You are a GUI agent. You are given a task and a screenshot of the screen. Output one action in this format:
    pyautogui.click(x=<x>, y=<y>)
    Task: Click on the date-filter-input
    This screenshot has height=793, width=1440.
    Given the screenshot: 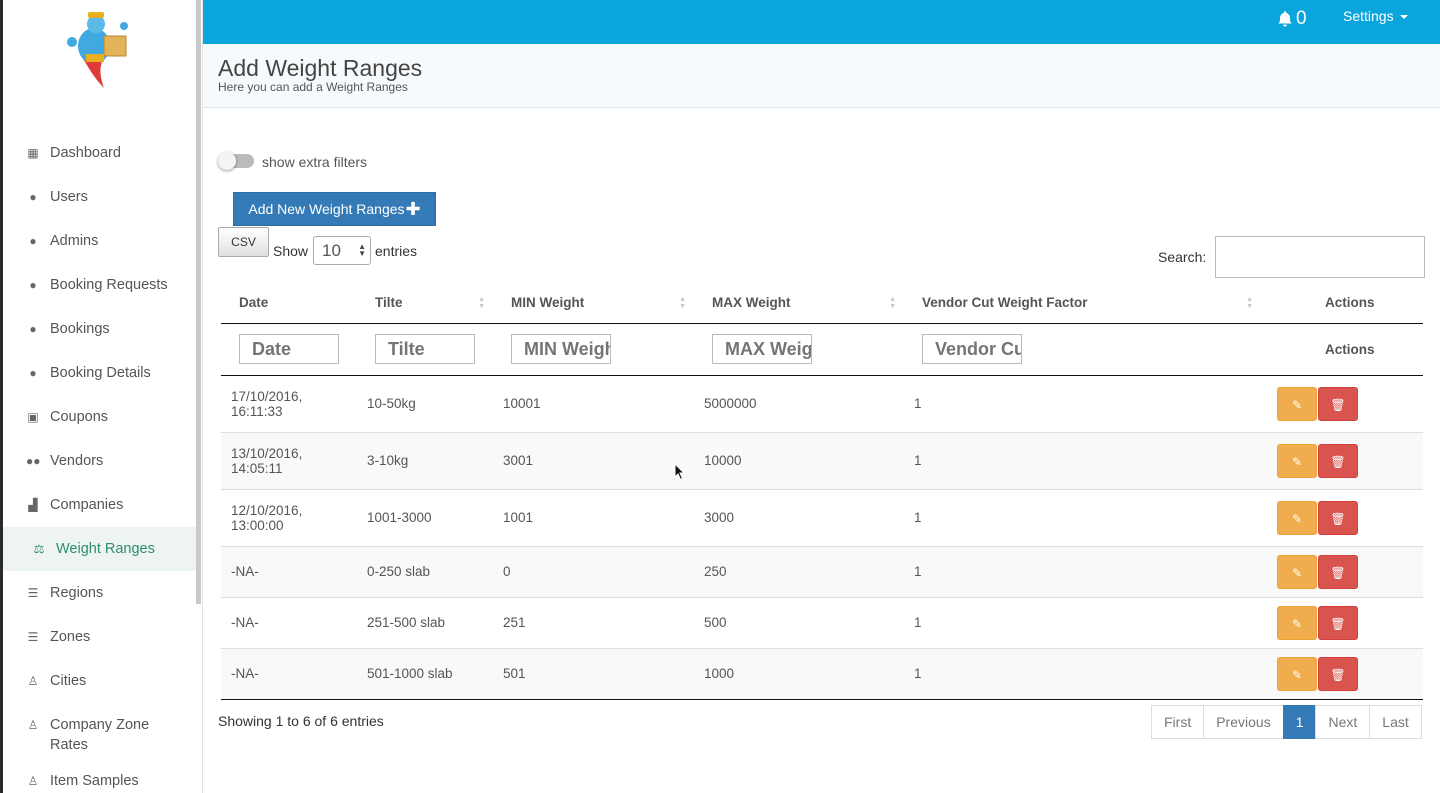 What is the action you would take?
    pyautogui.click(x=289, y=349)
    